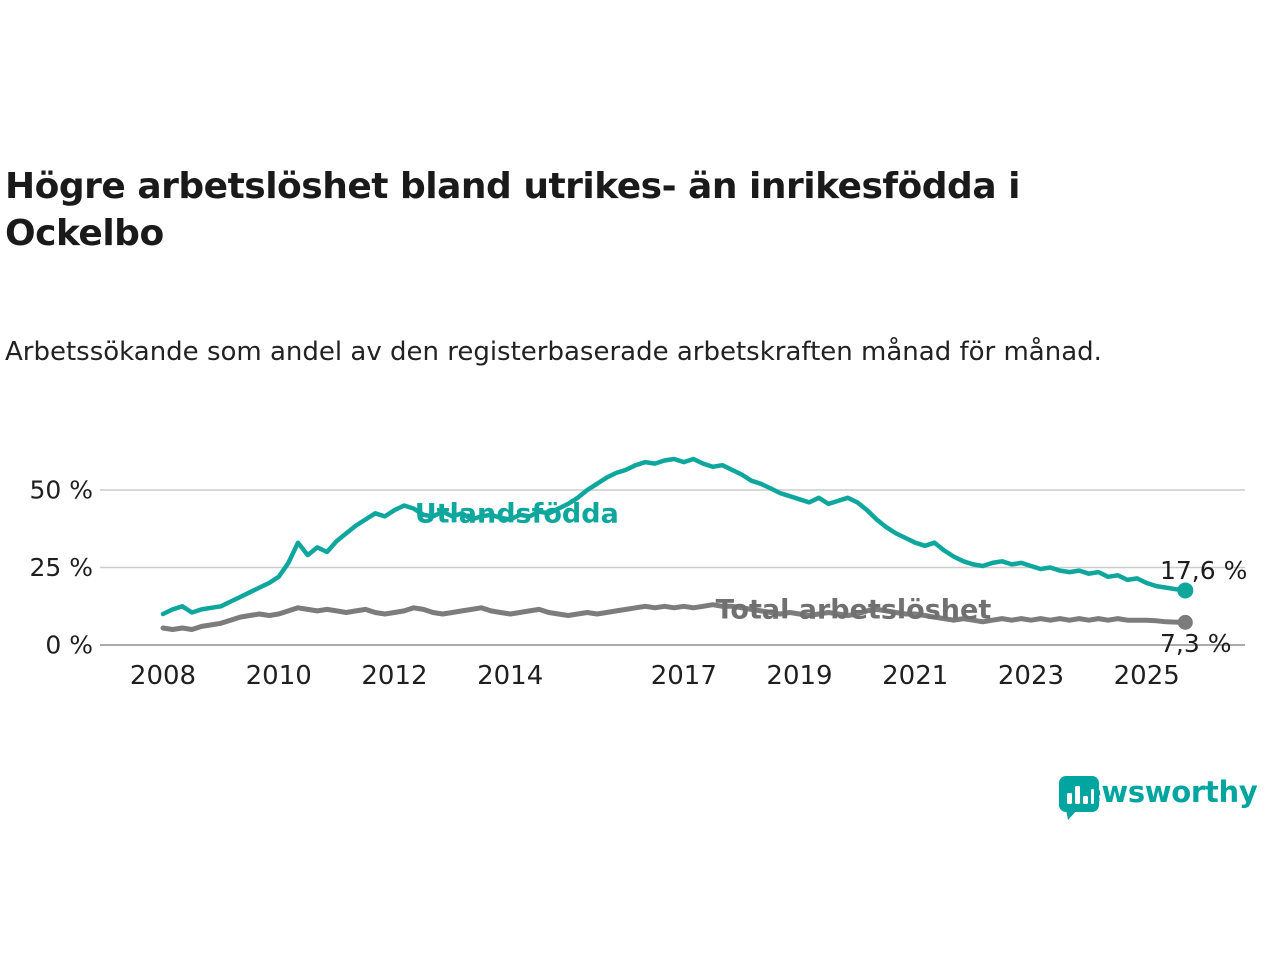  What do you see at coordinates (684, 676) in the screenshot?
I see `x-tick-label: 2017` at bounding box center [684, 676].